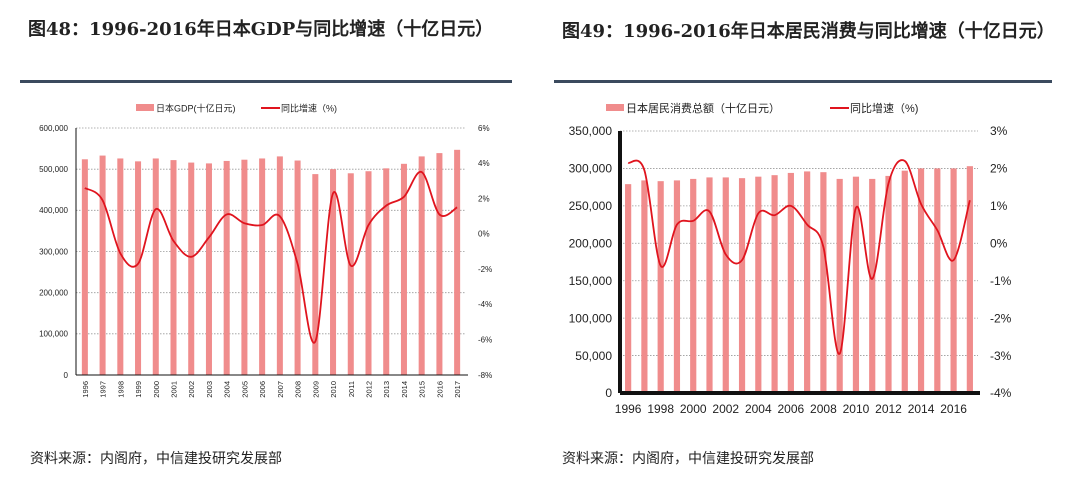  Describe the element at coordinates (298, 389) in the screenshot. I see `chart1-x-tick-label: 2008` at that location.